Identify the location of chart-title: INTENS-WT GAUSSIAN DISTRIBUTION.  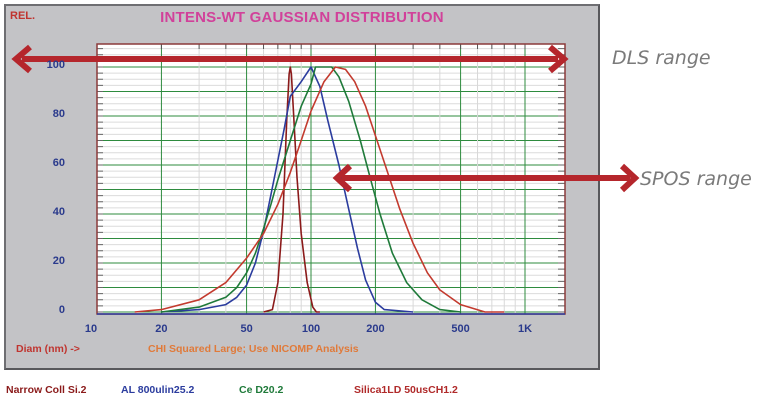
(302, 17).